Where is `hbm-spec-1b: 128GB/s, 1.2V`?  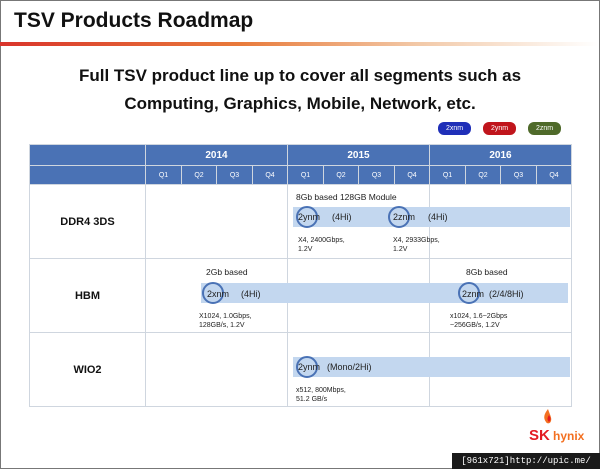
hbm-spec-1b: 128GB/s, 1.2V is located at coordinates (222, 325).